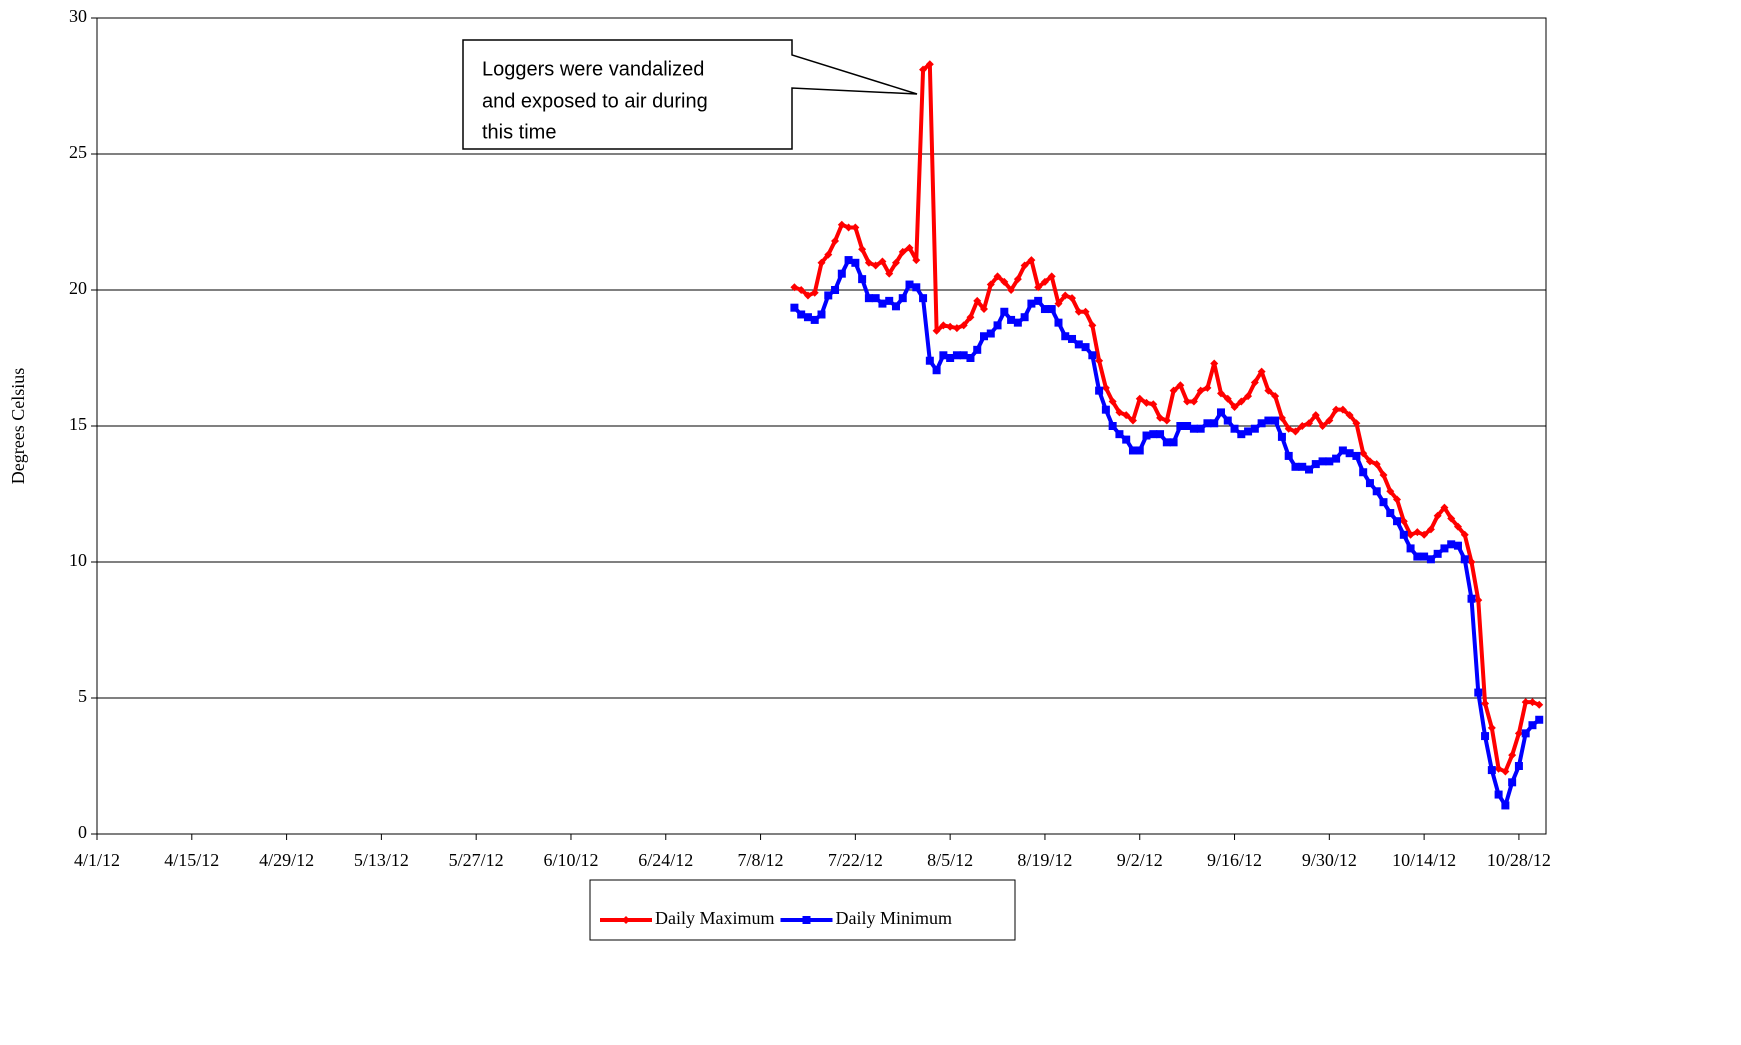 This screenshot has height=1045, width=1741. What do you see at coordinates (82, 696) in the screenshot?
I see `y-tick-label: 5` at bounding box center [82, 696].